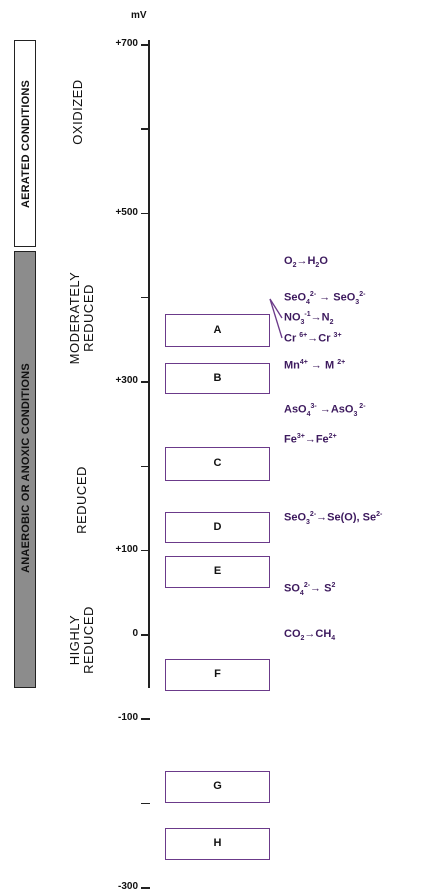  Describe the element at coordinates (139, 15) in the screenshot. I see `axis-unit: mV` at that location.